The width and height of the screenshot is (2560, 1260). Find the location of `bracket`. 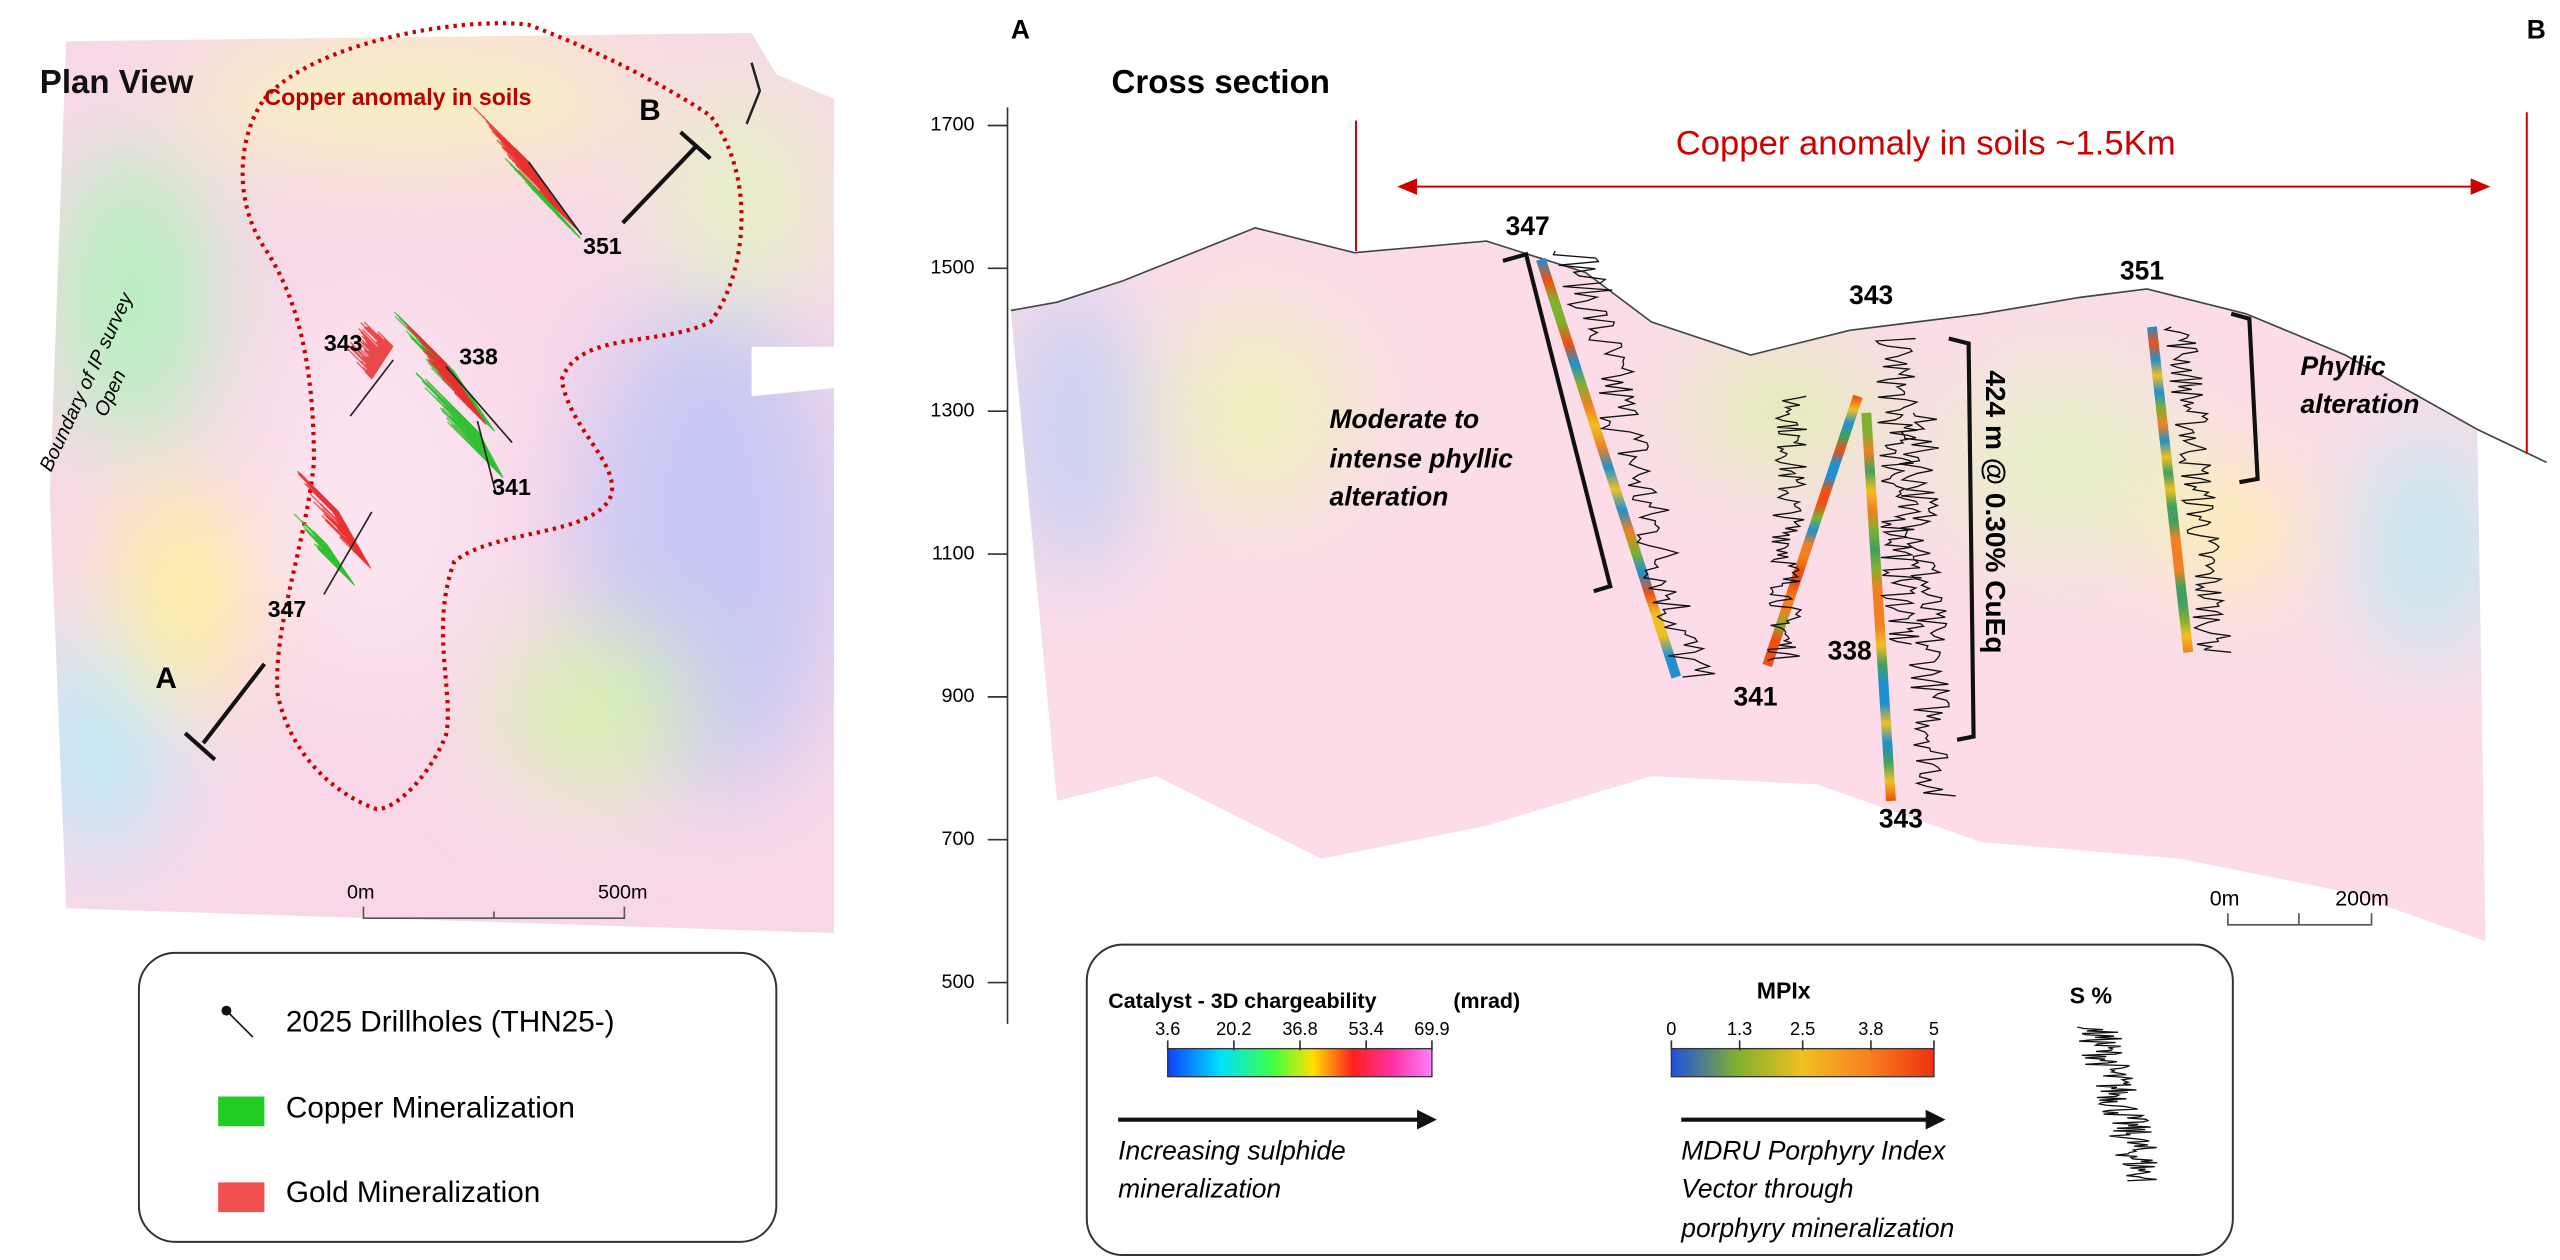

bracket is located at coordinates (1557, 422).